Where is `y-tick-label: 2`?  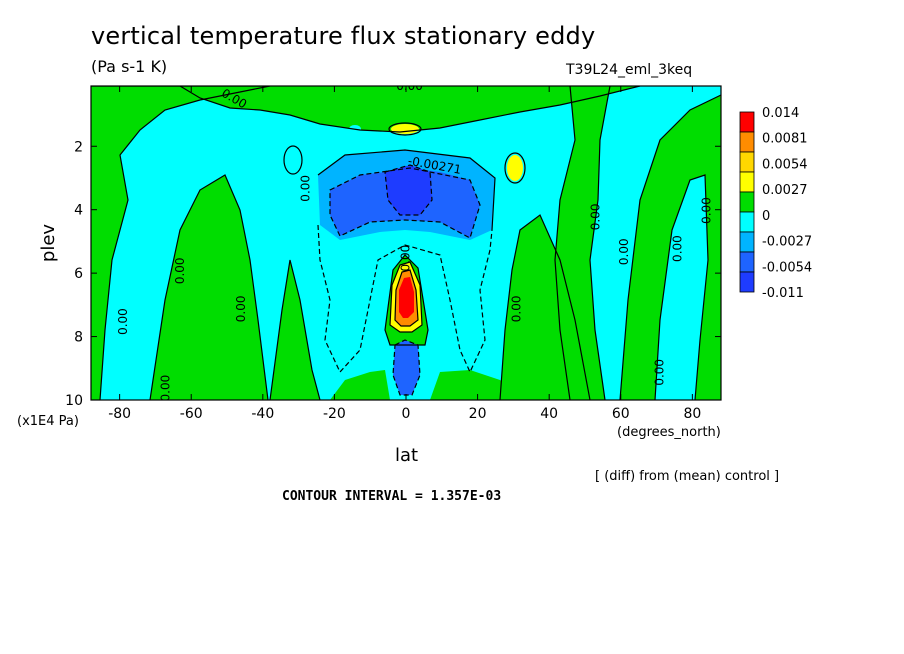
y-tick-label: 2 is located at coordinates (78, 147).